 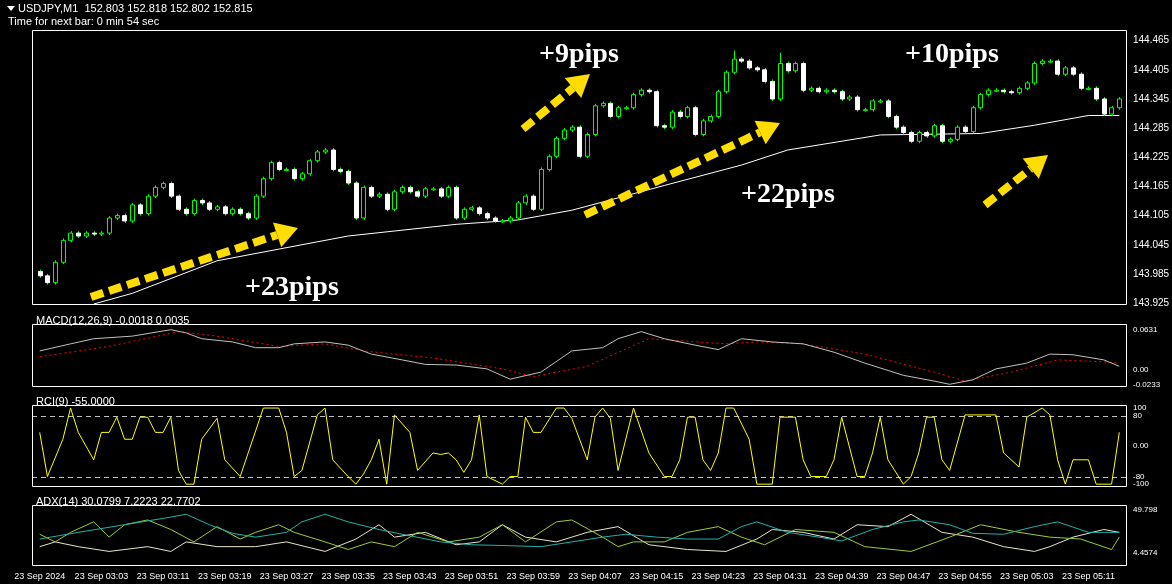 What do you see at coordinates (780, 576) in the screenshot?
I see `x-tick-label: 23 Sep 04:31` at bounding box center [780, 576].